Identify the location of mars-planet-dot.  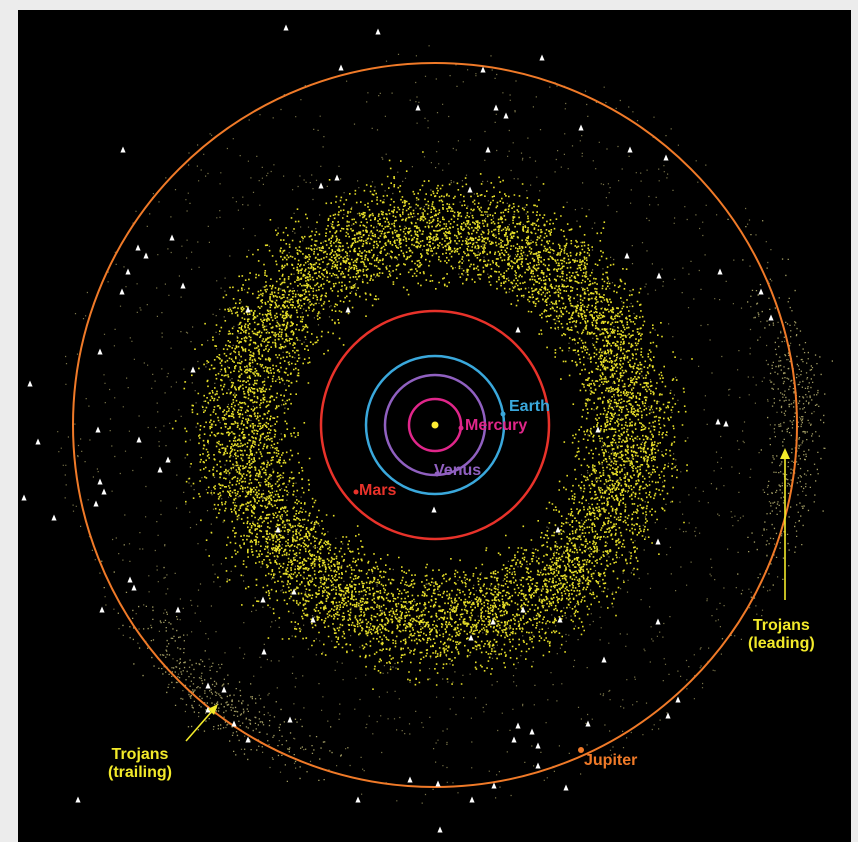
(356, 492).